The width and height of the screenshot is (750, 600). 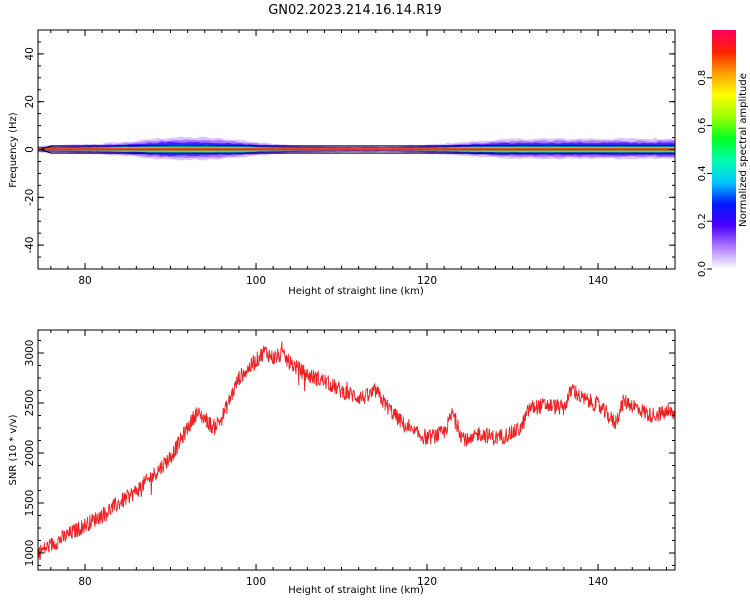 What do you see at coordinates (30, 197) in the screenshot?
I see `spectrogram-y-tick-label: -20` at bounding box center [30, 197].